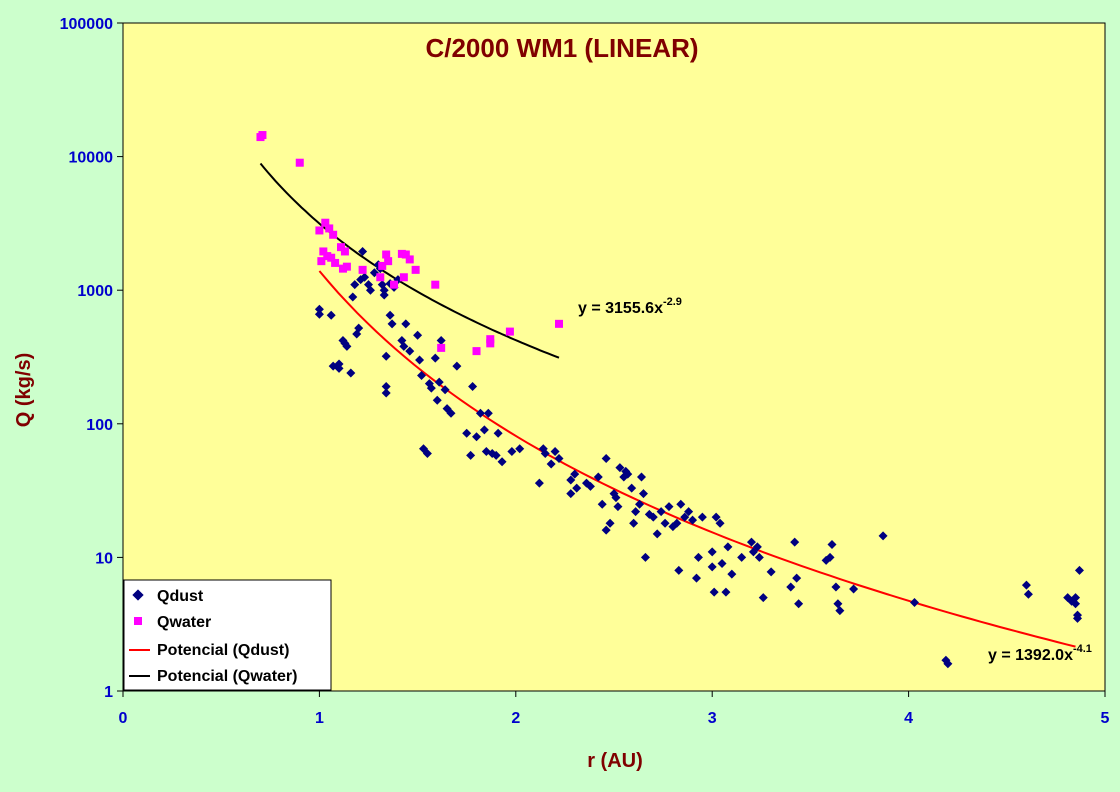  I want to click on x-axis-label: r (AU), so click(615, 761).